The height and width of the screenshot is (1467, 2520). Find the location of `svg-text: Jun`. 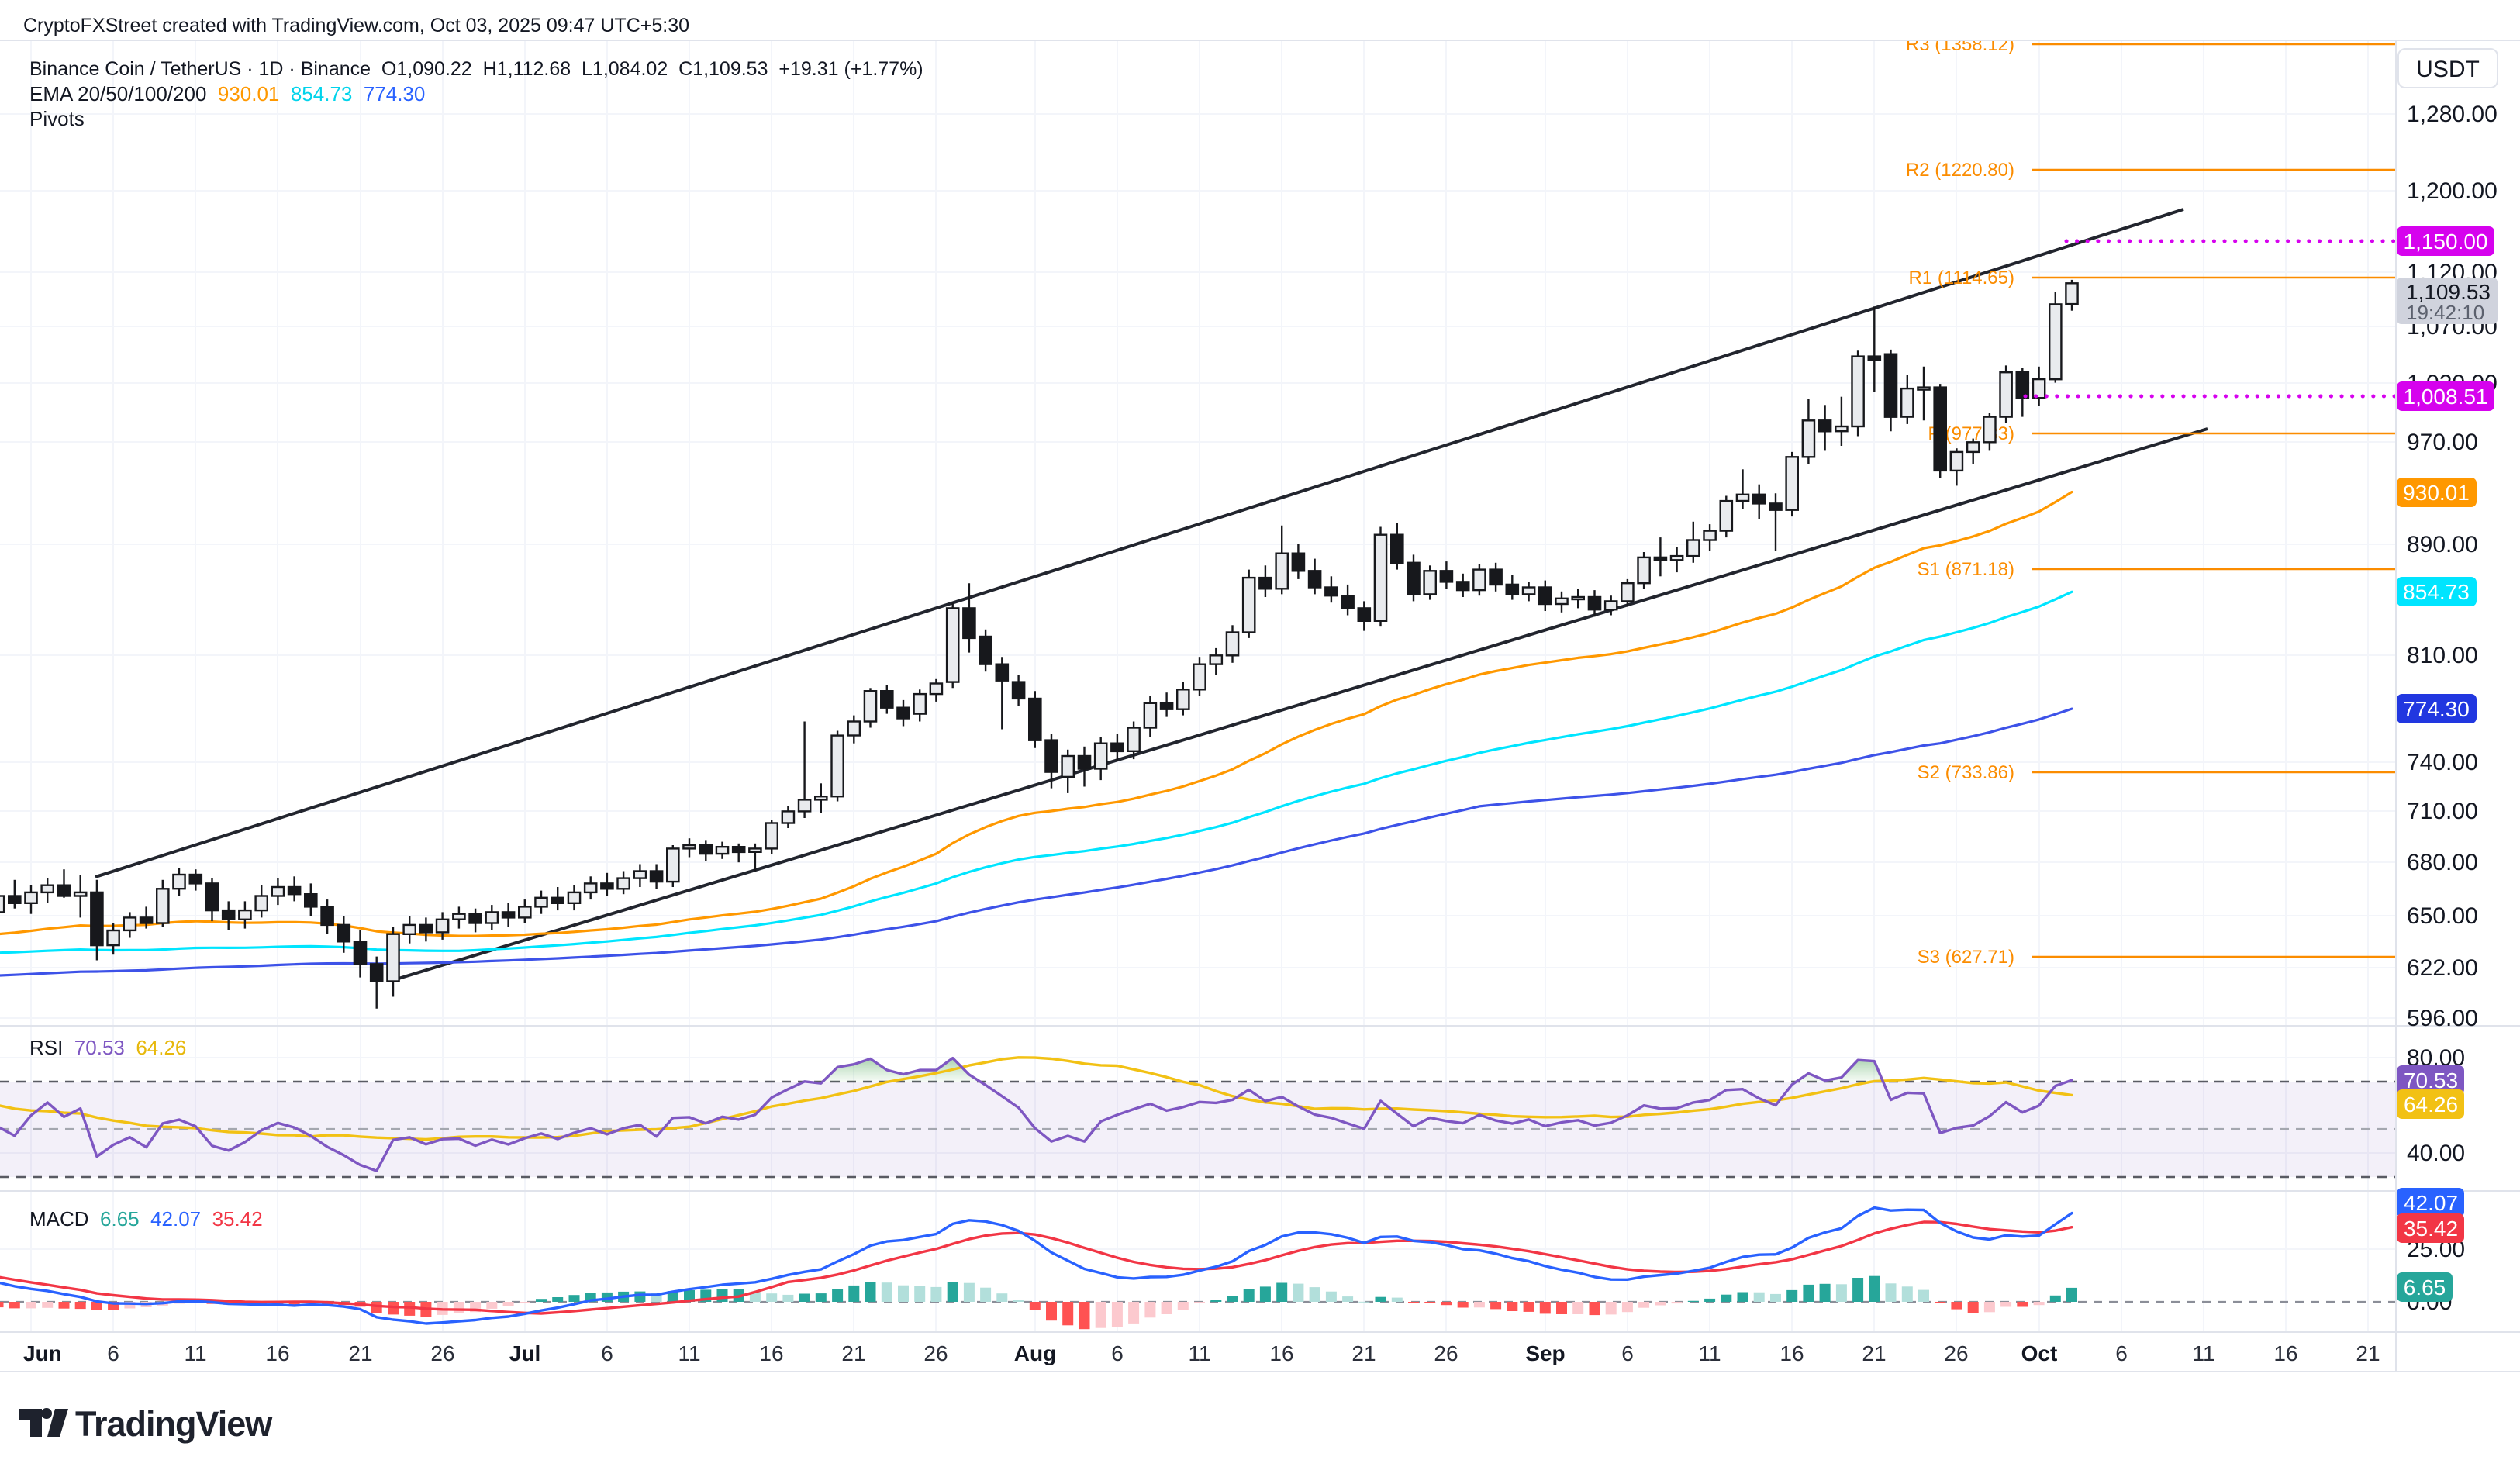

svg-text: Jun is located at coordinates (42, 1353).